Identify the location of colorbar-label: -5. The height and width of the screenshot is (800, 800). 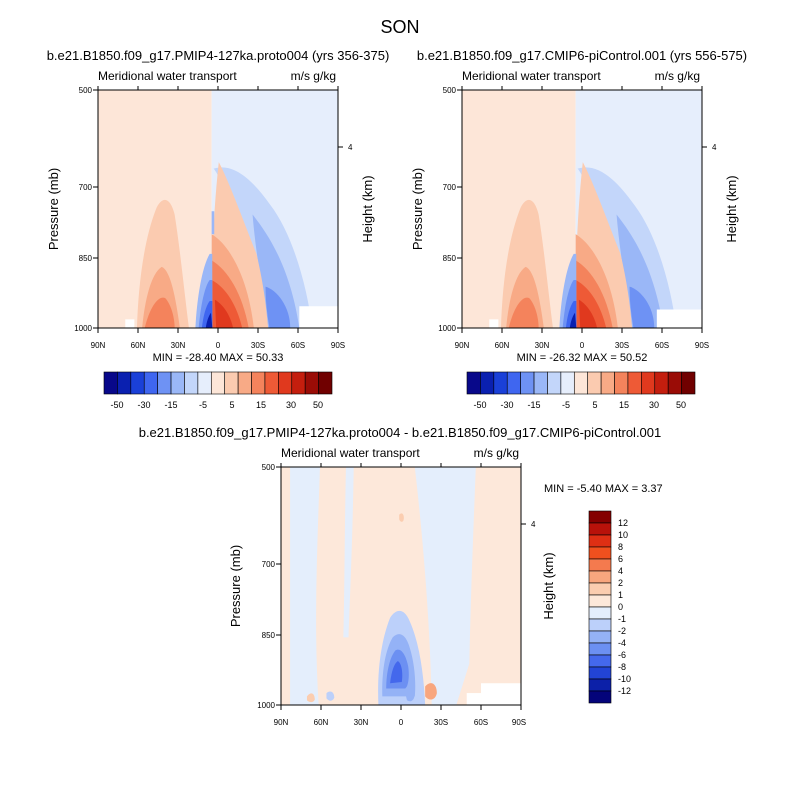
(566, 405).